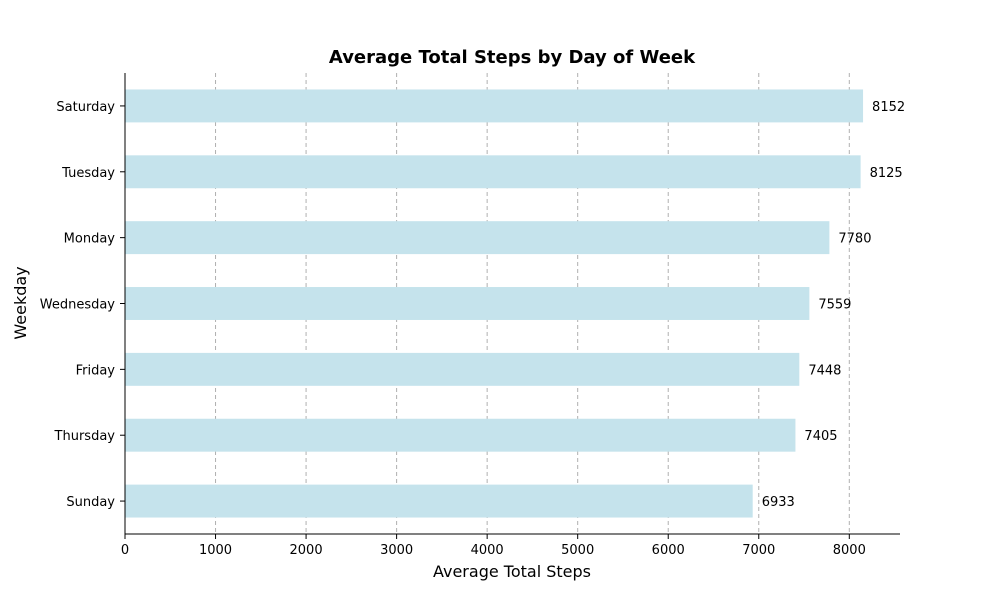 Image resolution: width=1000 pixels, height=600 pixels. I want to click on y-tick-label-monday: Monday, so click(90, 239).